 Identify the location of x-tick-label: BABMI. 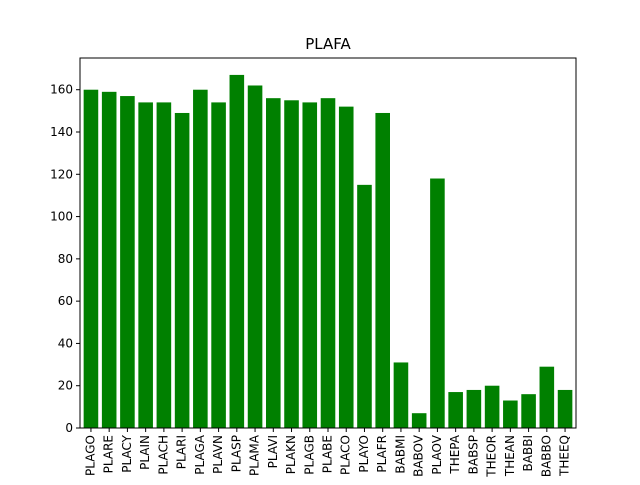
(400, 454).